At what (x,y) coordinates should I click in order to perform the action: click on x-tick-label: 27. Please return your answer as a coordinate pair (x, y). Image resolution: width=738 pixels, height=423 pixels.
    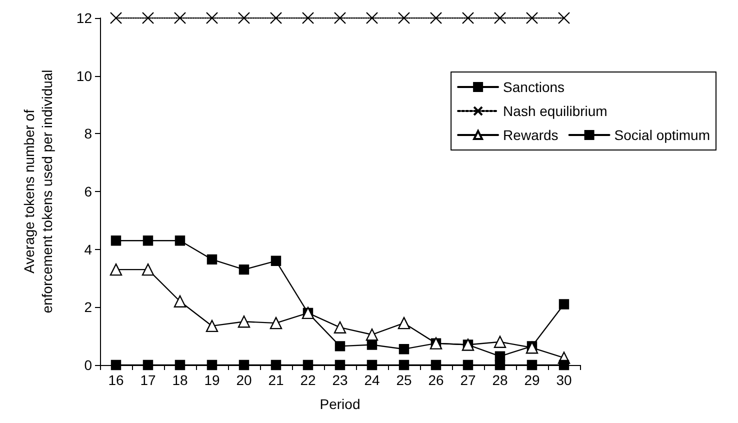
    Looking at the image, I should click on (468, 380).